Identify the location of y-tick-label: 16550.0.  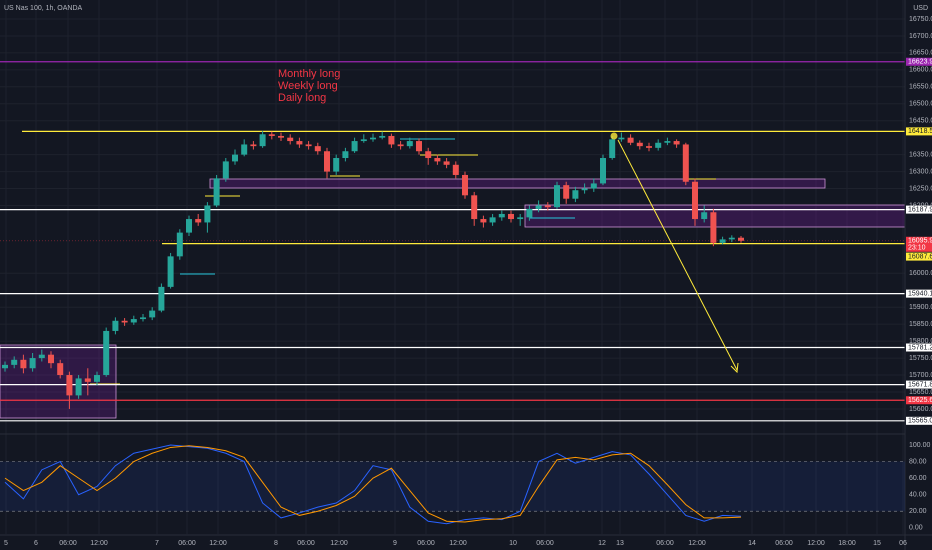
(920, 87).